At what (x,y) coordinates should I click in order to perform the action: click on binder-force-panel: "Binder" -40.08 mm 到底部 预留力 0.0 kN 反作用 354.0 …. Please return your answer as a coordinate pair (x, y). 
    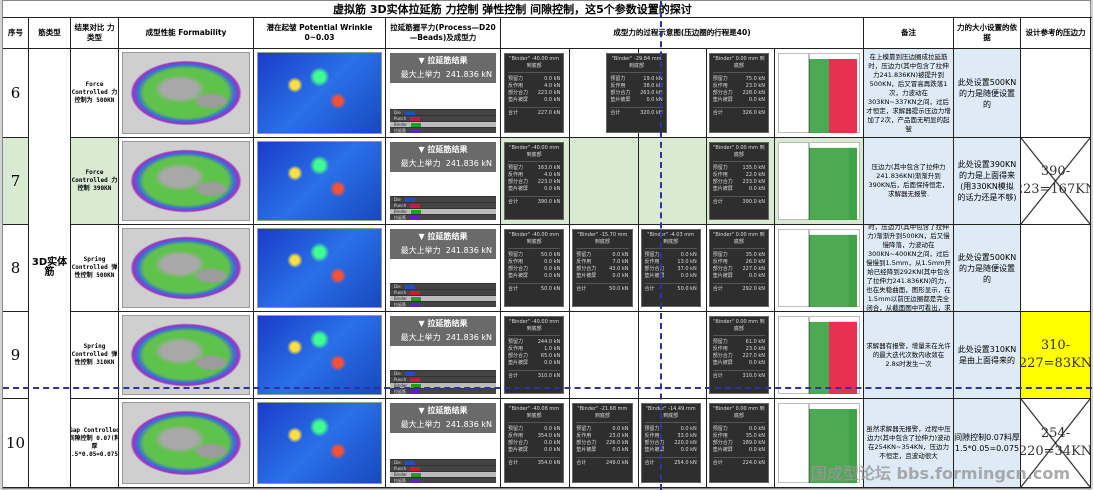
    Looking at the image, I should click on (534, 443).